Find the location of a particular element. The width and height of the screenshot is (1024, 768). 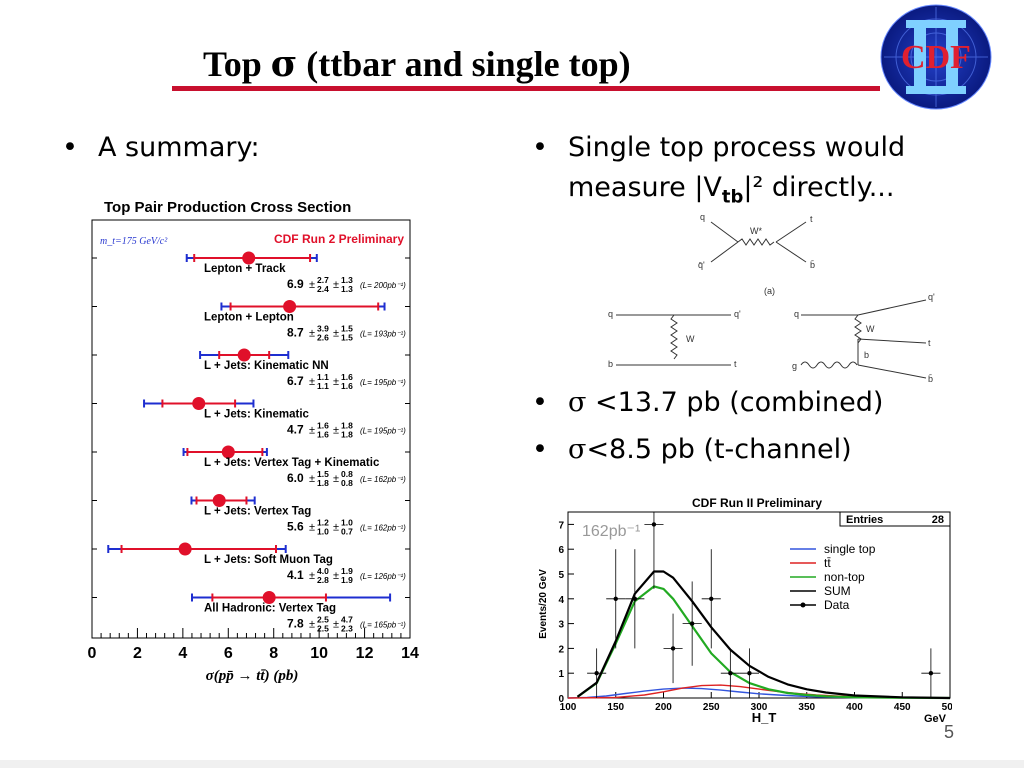

xs-x-tick-label: 14 is located at coordinates (410, 653).